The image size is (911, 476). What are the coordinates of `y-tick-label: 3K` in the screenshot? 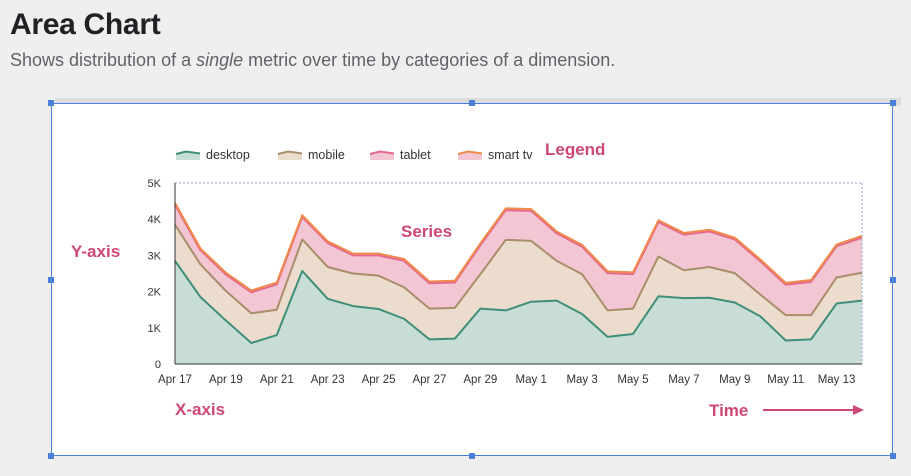 It's located at (155, 256).